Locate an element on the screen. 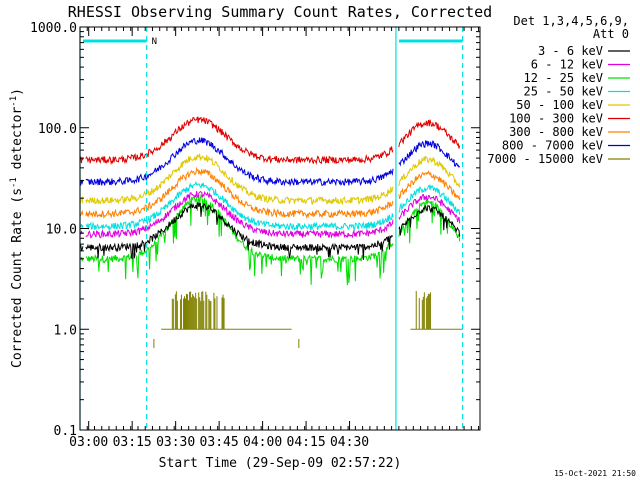 This screenshot has width=640, height=480. legend-label-2: 12 - 25 keV is located at coordinates (563, 78).